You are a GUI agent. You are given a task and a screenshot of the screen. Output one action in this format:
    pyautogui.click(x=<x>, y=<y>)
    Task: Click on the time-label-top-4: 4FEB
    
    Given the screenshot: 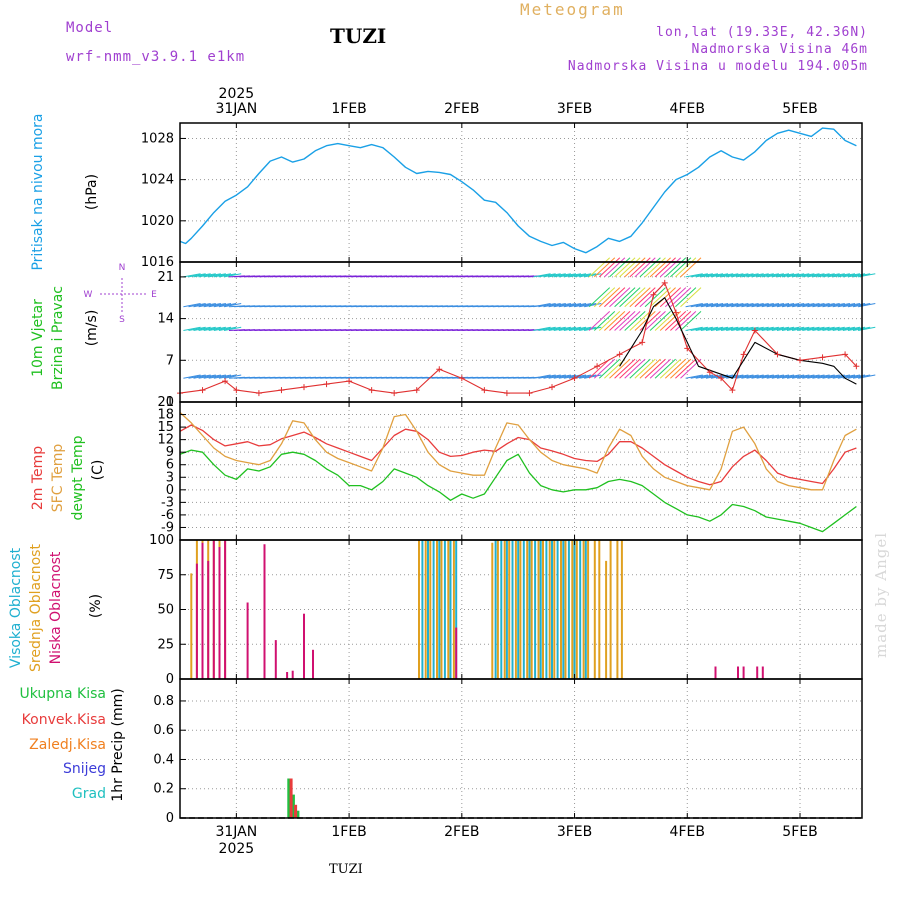 What is the action you would take?
    pyautogui.click(x=687, y=109)
    